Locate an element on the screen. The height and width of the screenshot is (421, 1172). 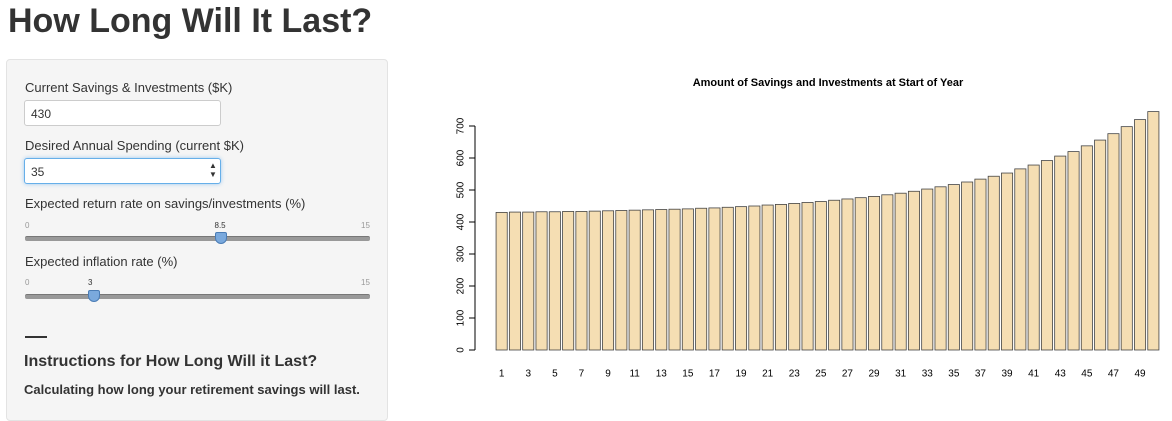
x-tick-label: 5 is located at coordinates (555, 374).